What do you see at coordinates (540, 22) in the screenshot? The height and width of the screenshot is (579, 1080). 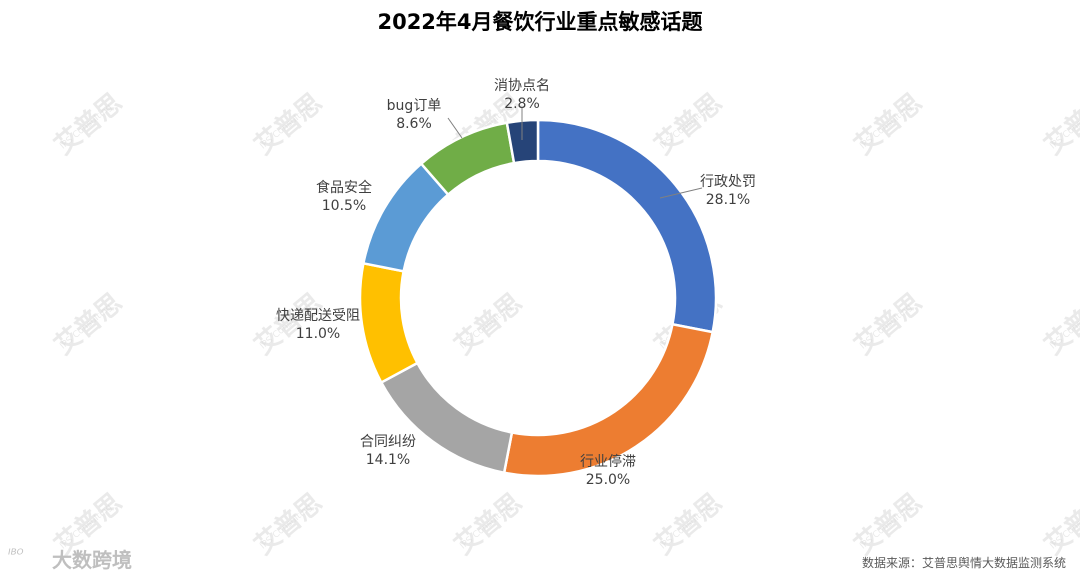 I see `chart-title: 2022年4月餐饮行业重点敏感话题` at bounding box center [540, 22].